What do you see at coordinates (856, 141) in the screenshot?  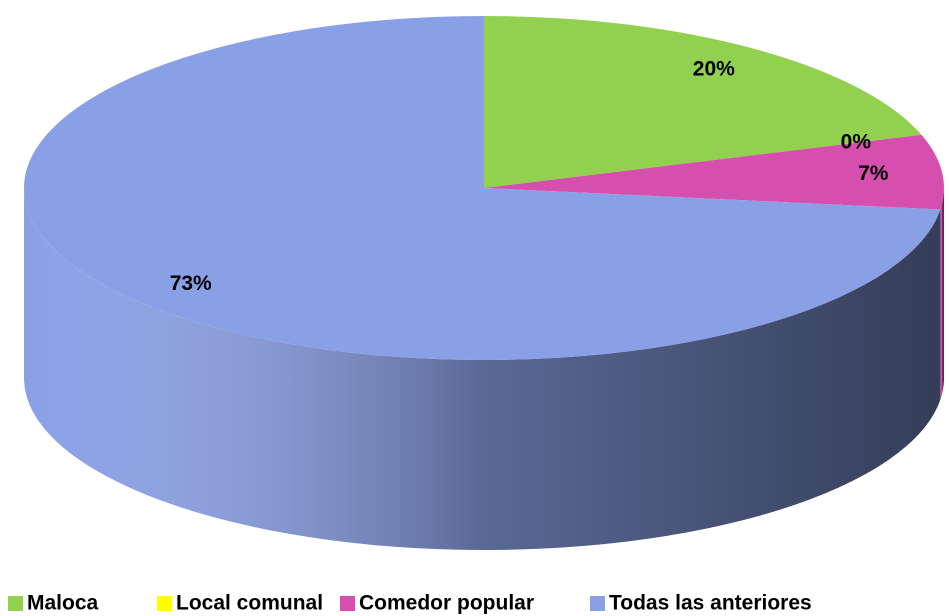 I see `data-label: 0%` at bounding box center [856, 141].